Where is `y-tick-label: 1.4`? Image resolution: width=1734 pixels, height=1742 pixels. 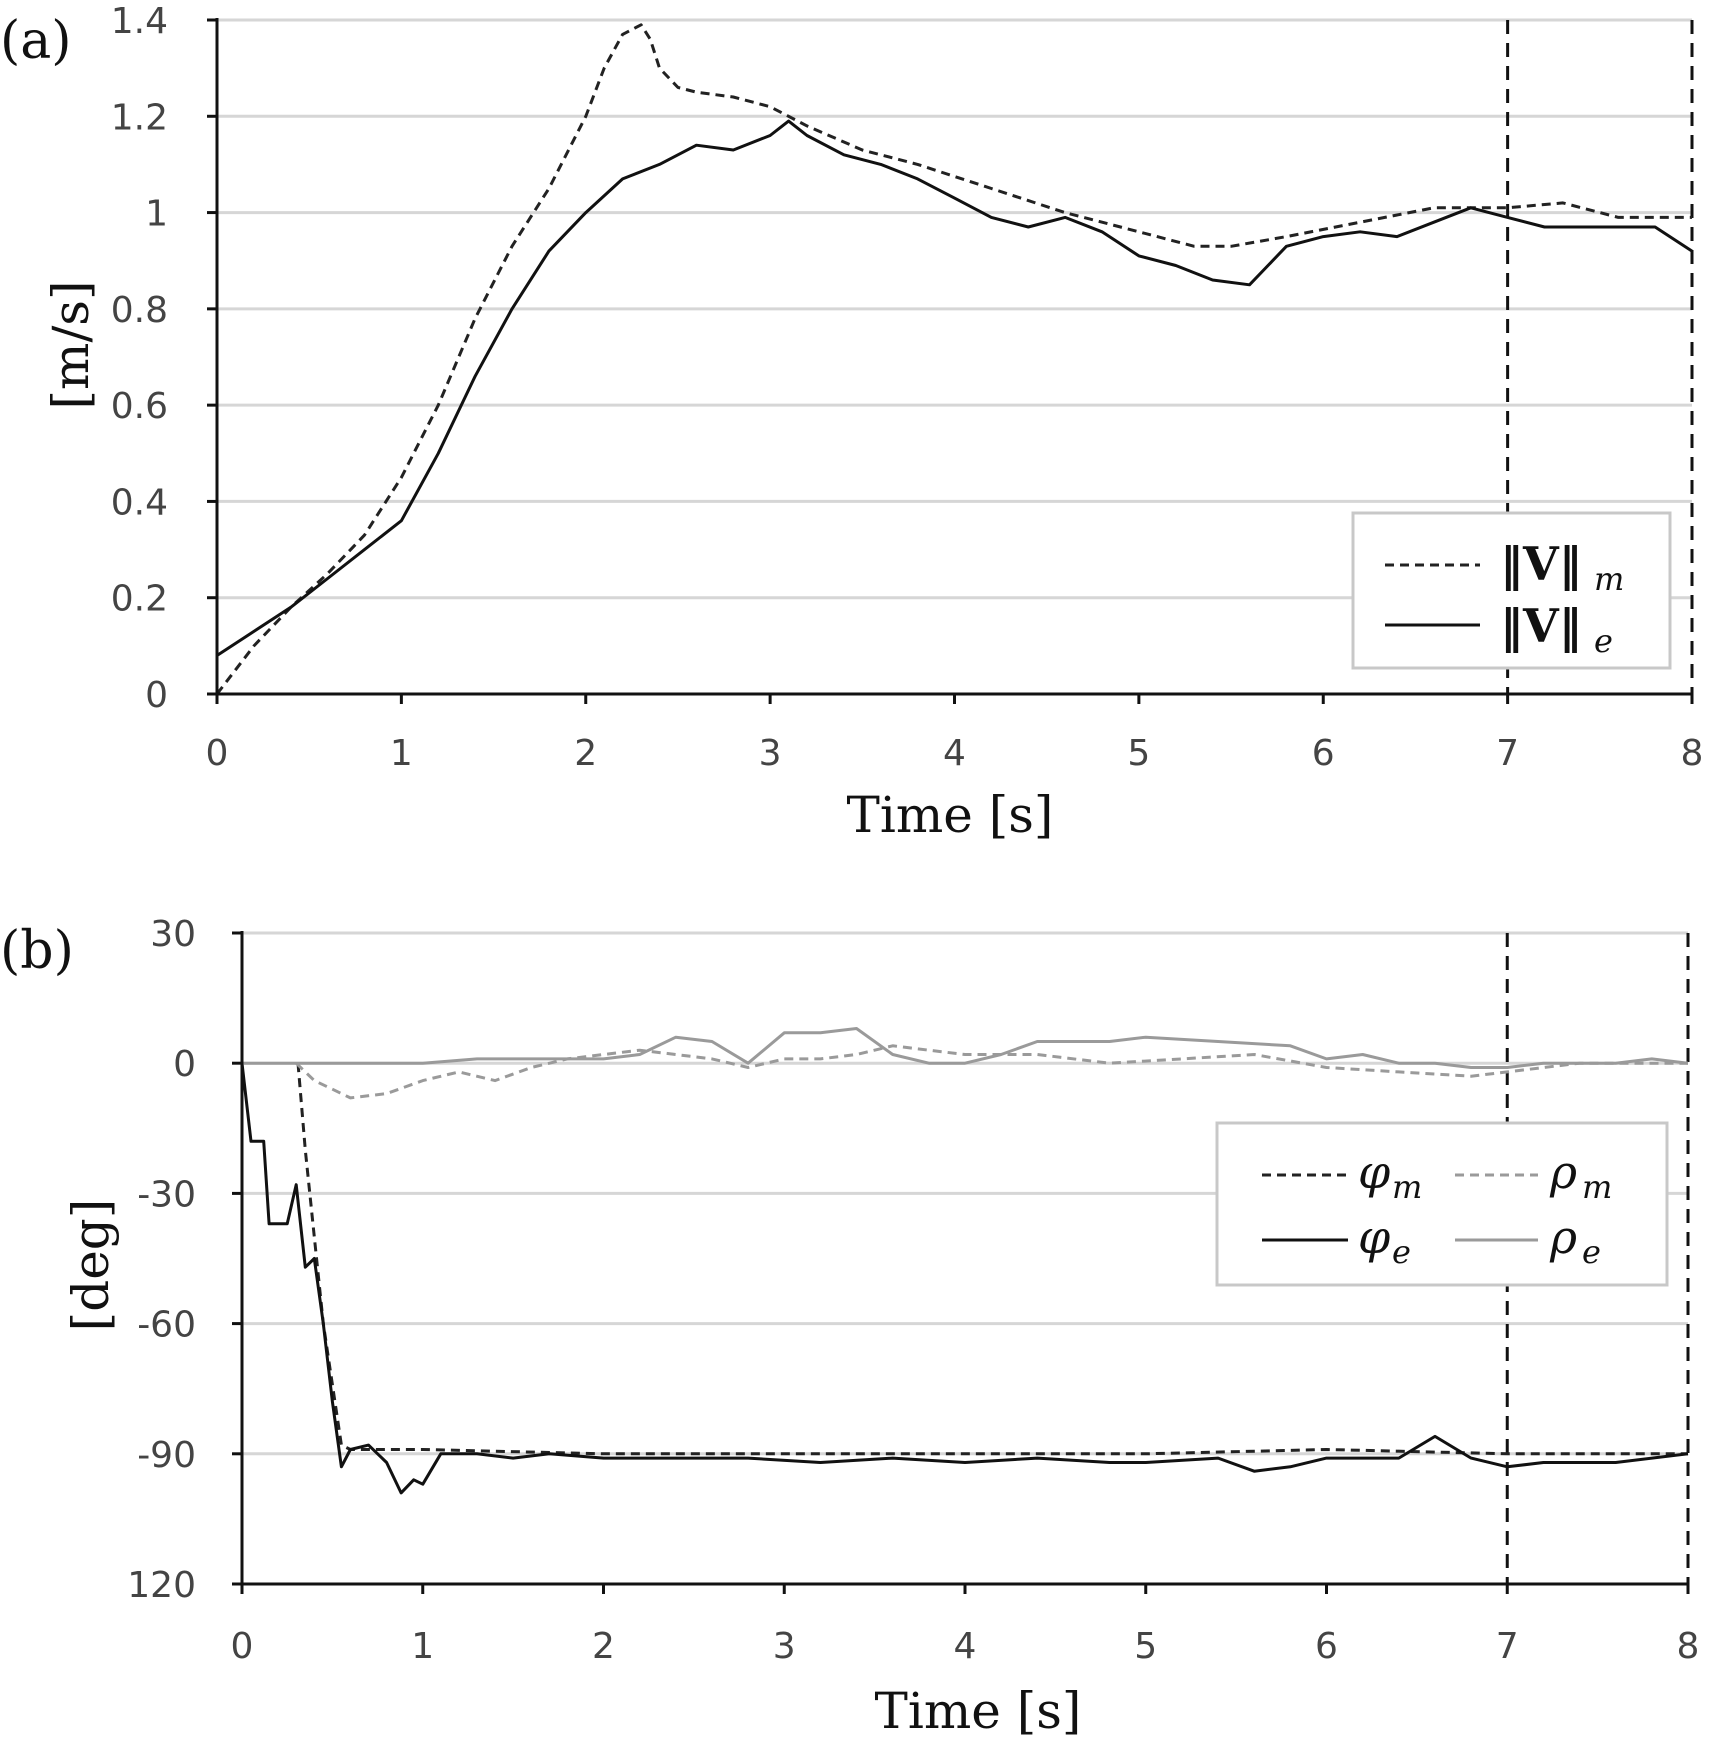 y-tick-label: 1.4 is located at coordinates (139, 21).